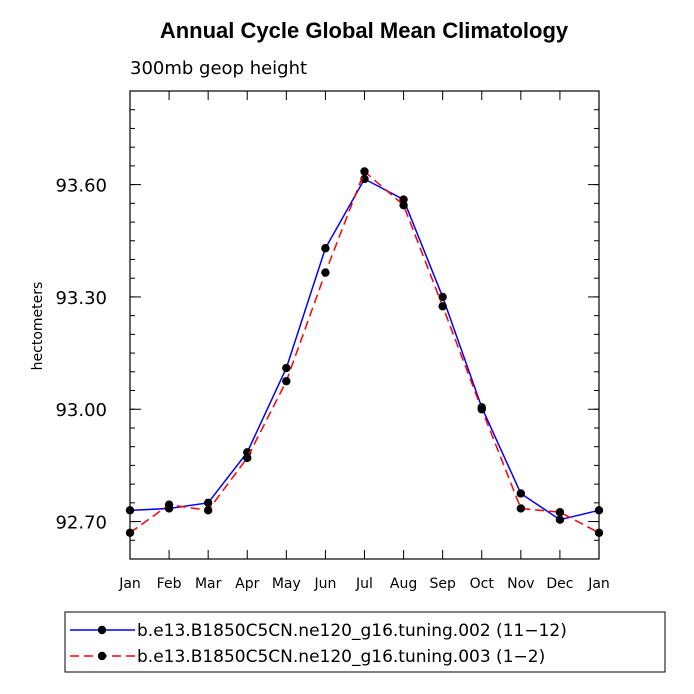  I want to click on x-tick-label: Mar, so click(208, 584).